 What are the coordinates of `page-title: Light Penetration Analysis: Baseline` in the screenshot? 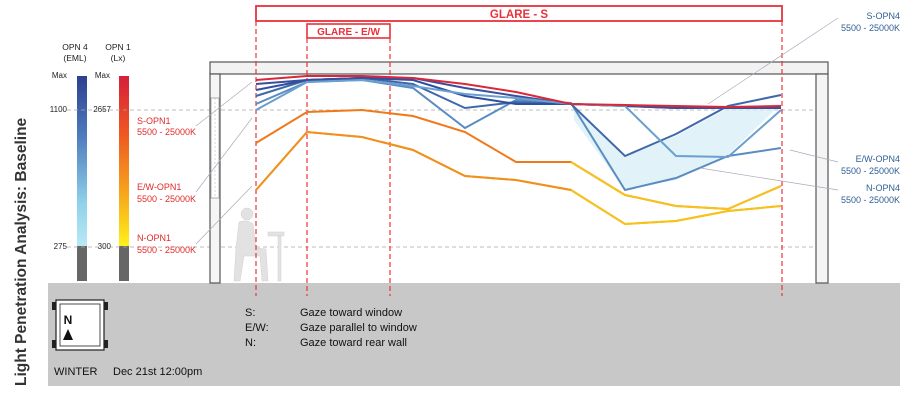 It's located at (21, 251).